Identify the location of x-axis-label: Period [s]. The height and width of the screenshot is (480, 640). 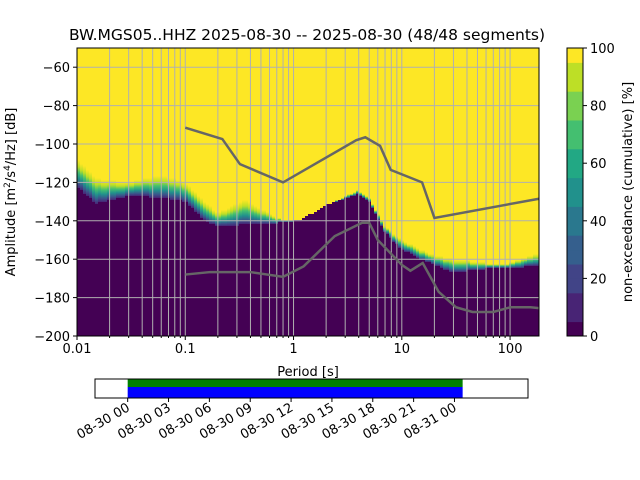
(308, 372).